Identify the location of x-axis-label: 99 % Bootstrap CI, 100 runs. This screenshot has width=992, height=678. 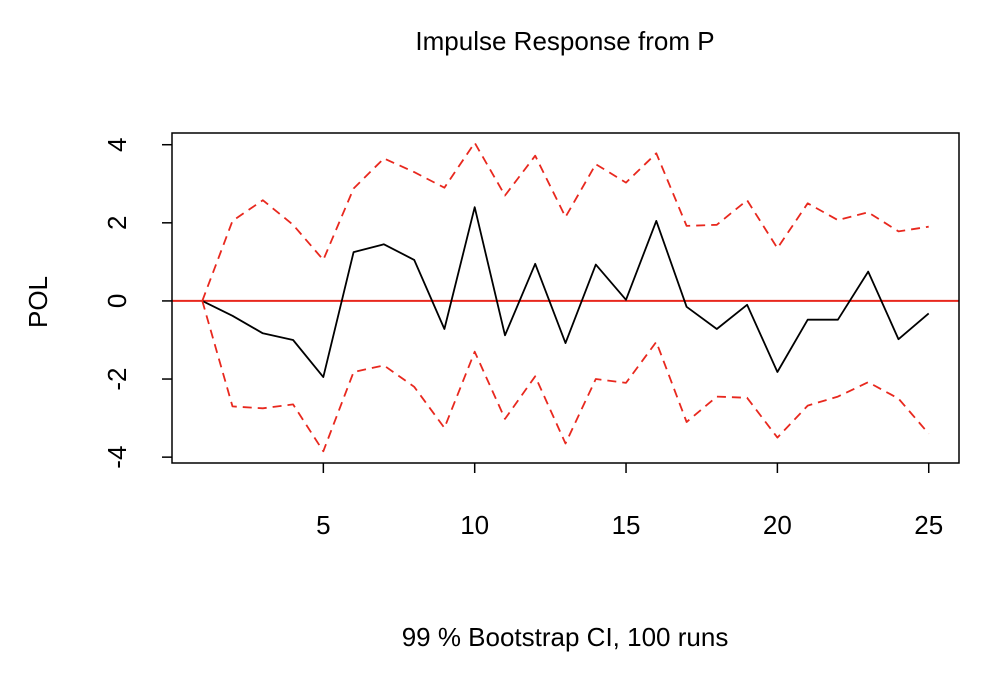
(565, 637).